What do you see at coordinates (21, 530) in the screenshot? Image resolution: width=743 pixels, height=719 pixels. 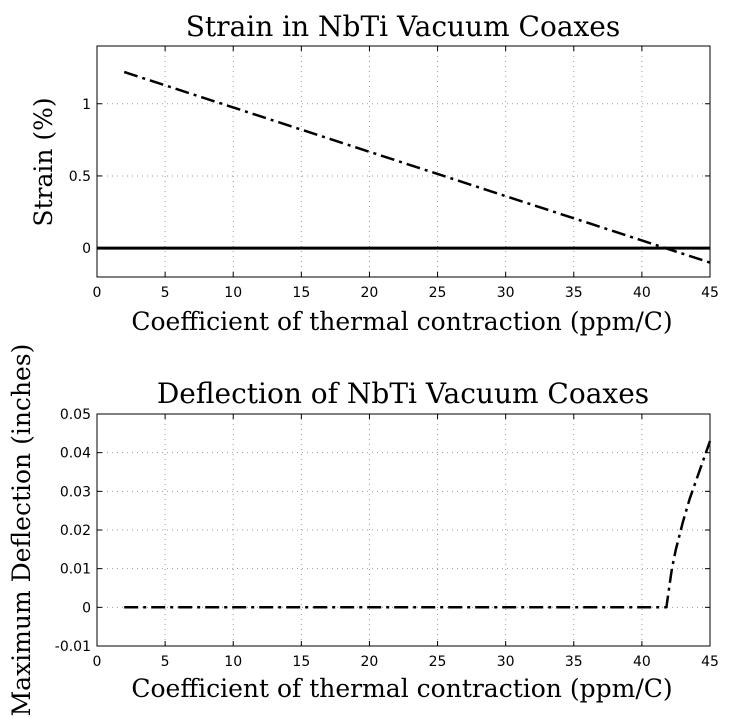 I see `deflection-y-axis-label: Maximum Deflection (inches)` at bounding box center [21, 530].